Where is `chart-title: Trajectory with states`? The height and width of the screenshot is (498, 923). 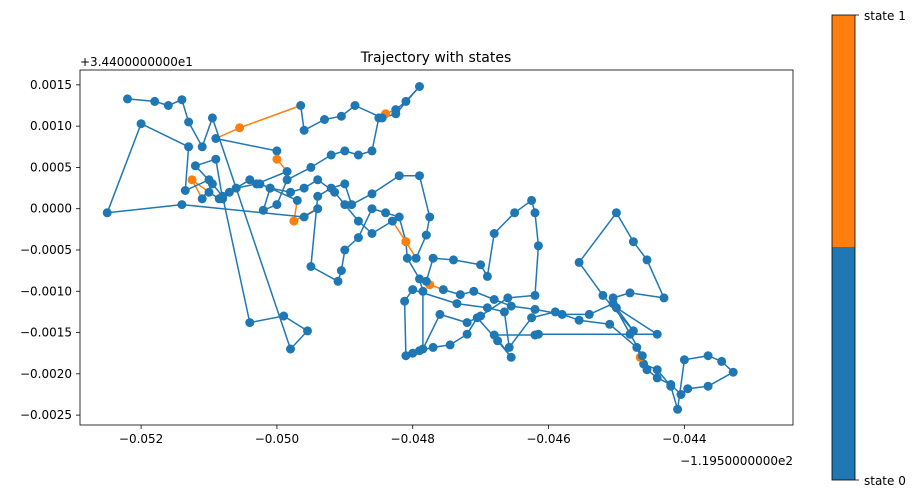
chart-title: Trajectory with states is located at coordinates (436, 58).